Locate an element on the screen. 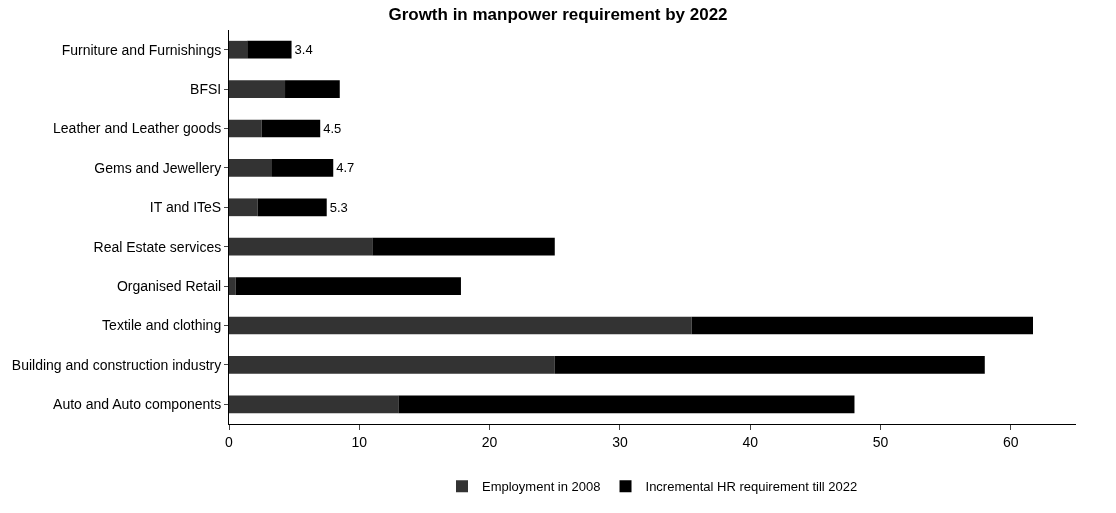  y-tick-label: Leather and Leather goods is located at coordinates (137, 128).